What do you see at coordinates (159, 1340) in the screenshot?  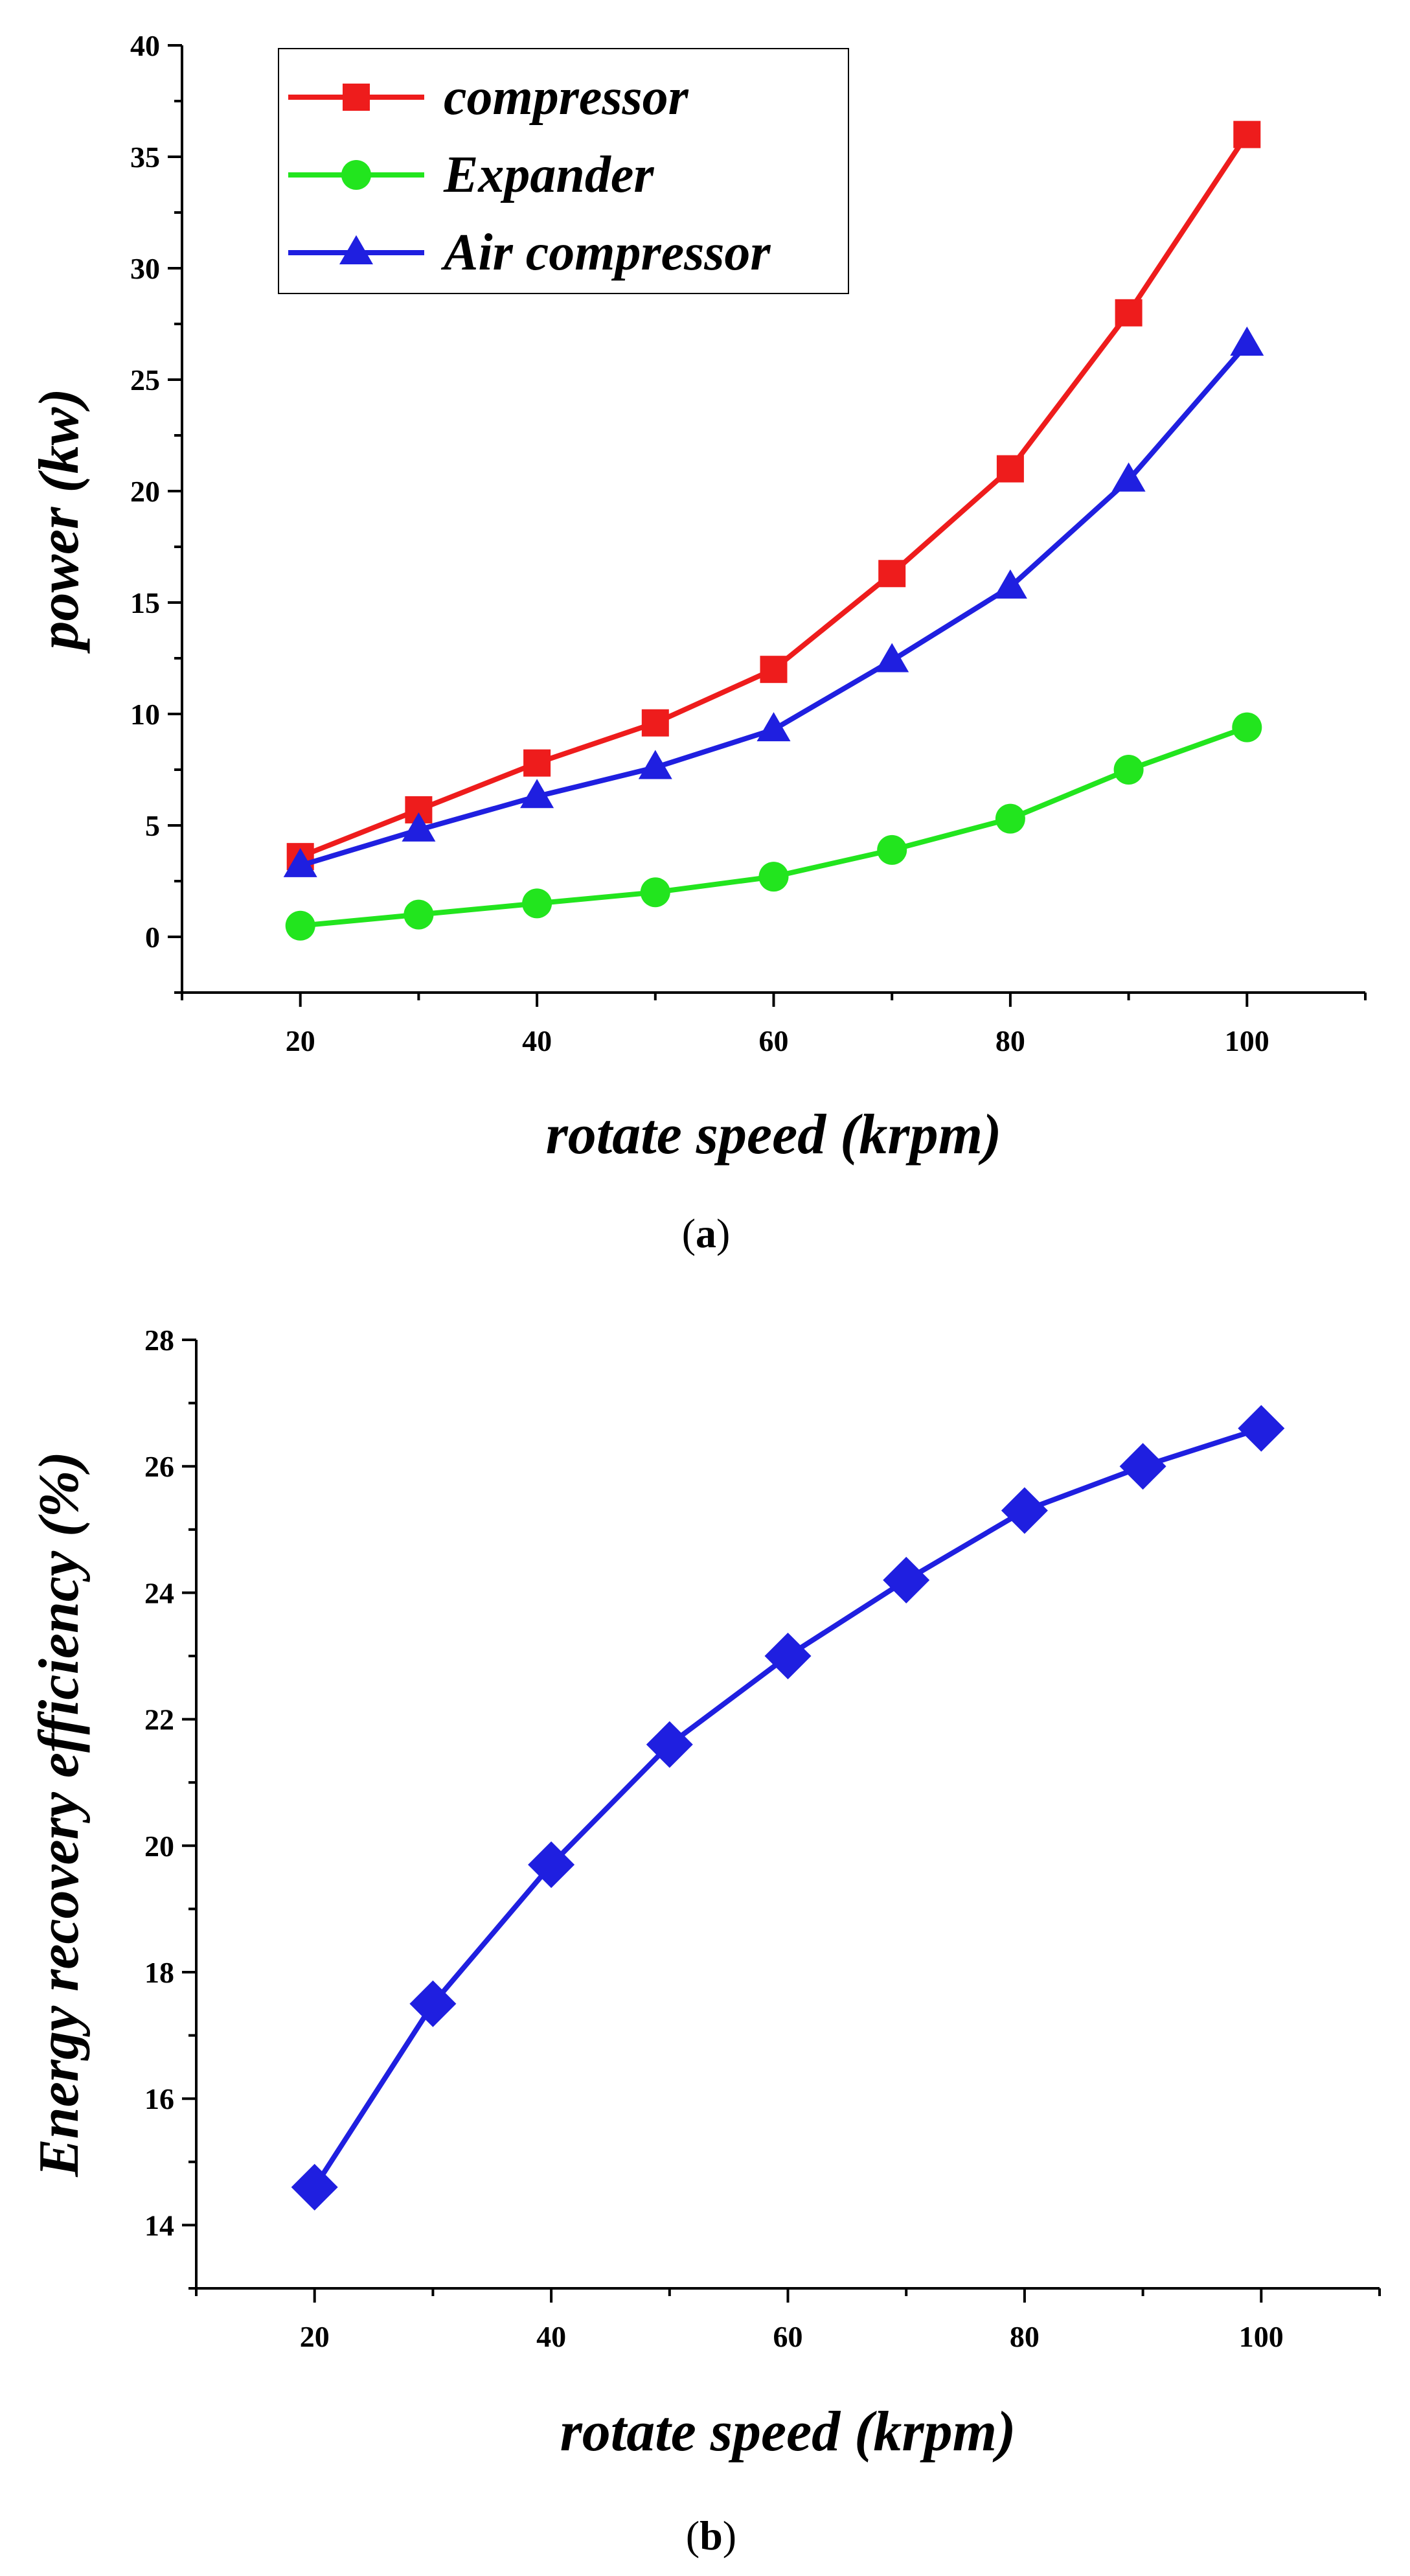 I see `chart-1-y-tick-label: 28` at bounding box center [159, 1340].